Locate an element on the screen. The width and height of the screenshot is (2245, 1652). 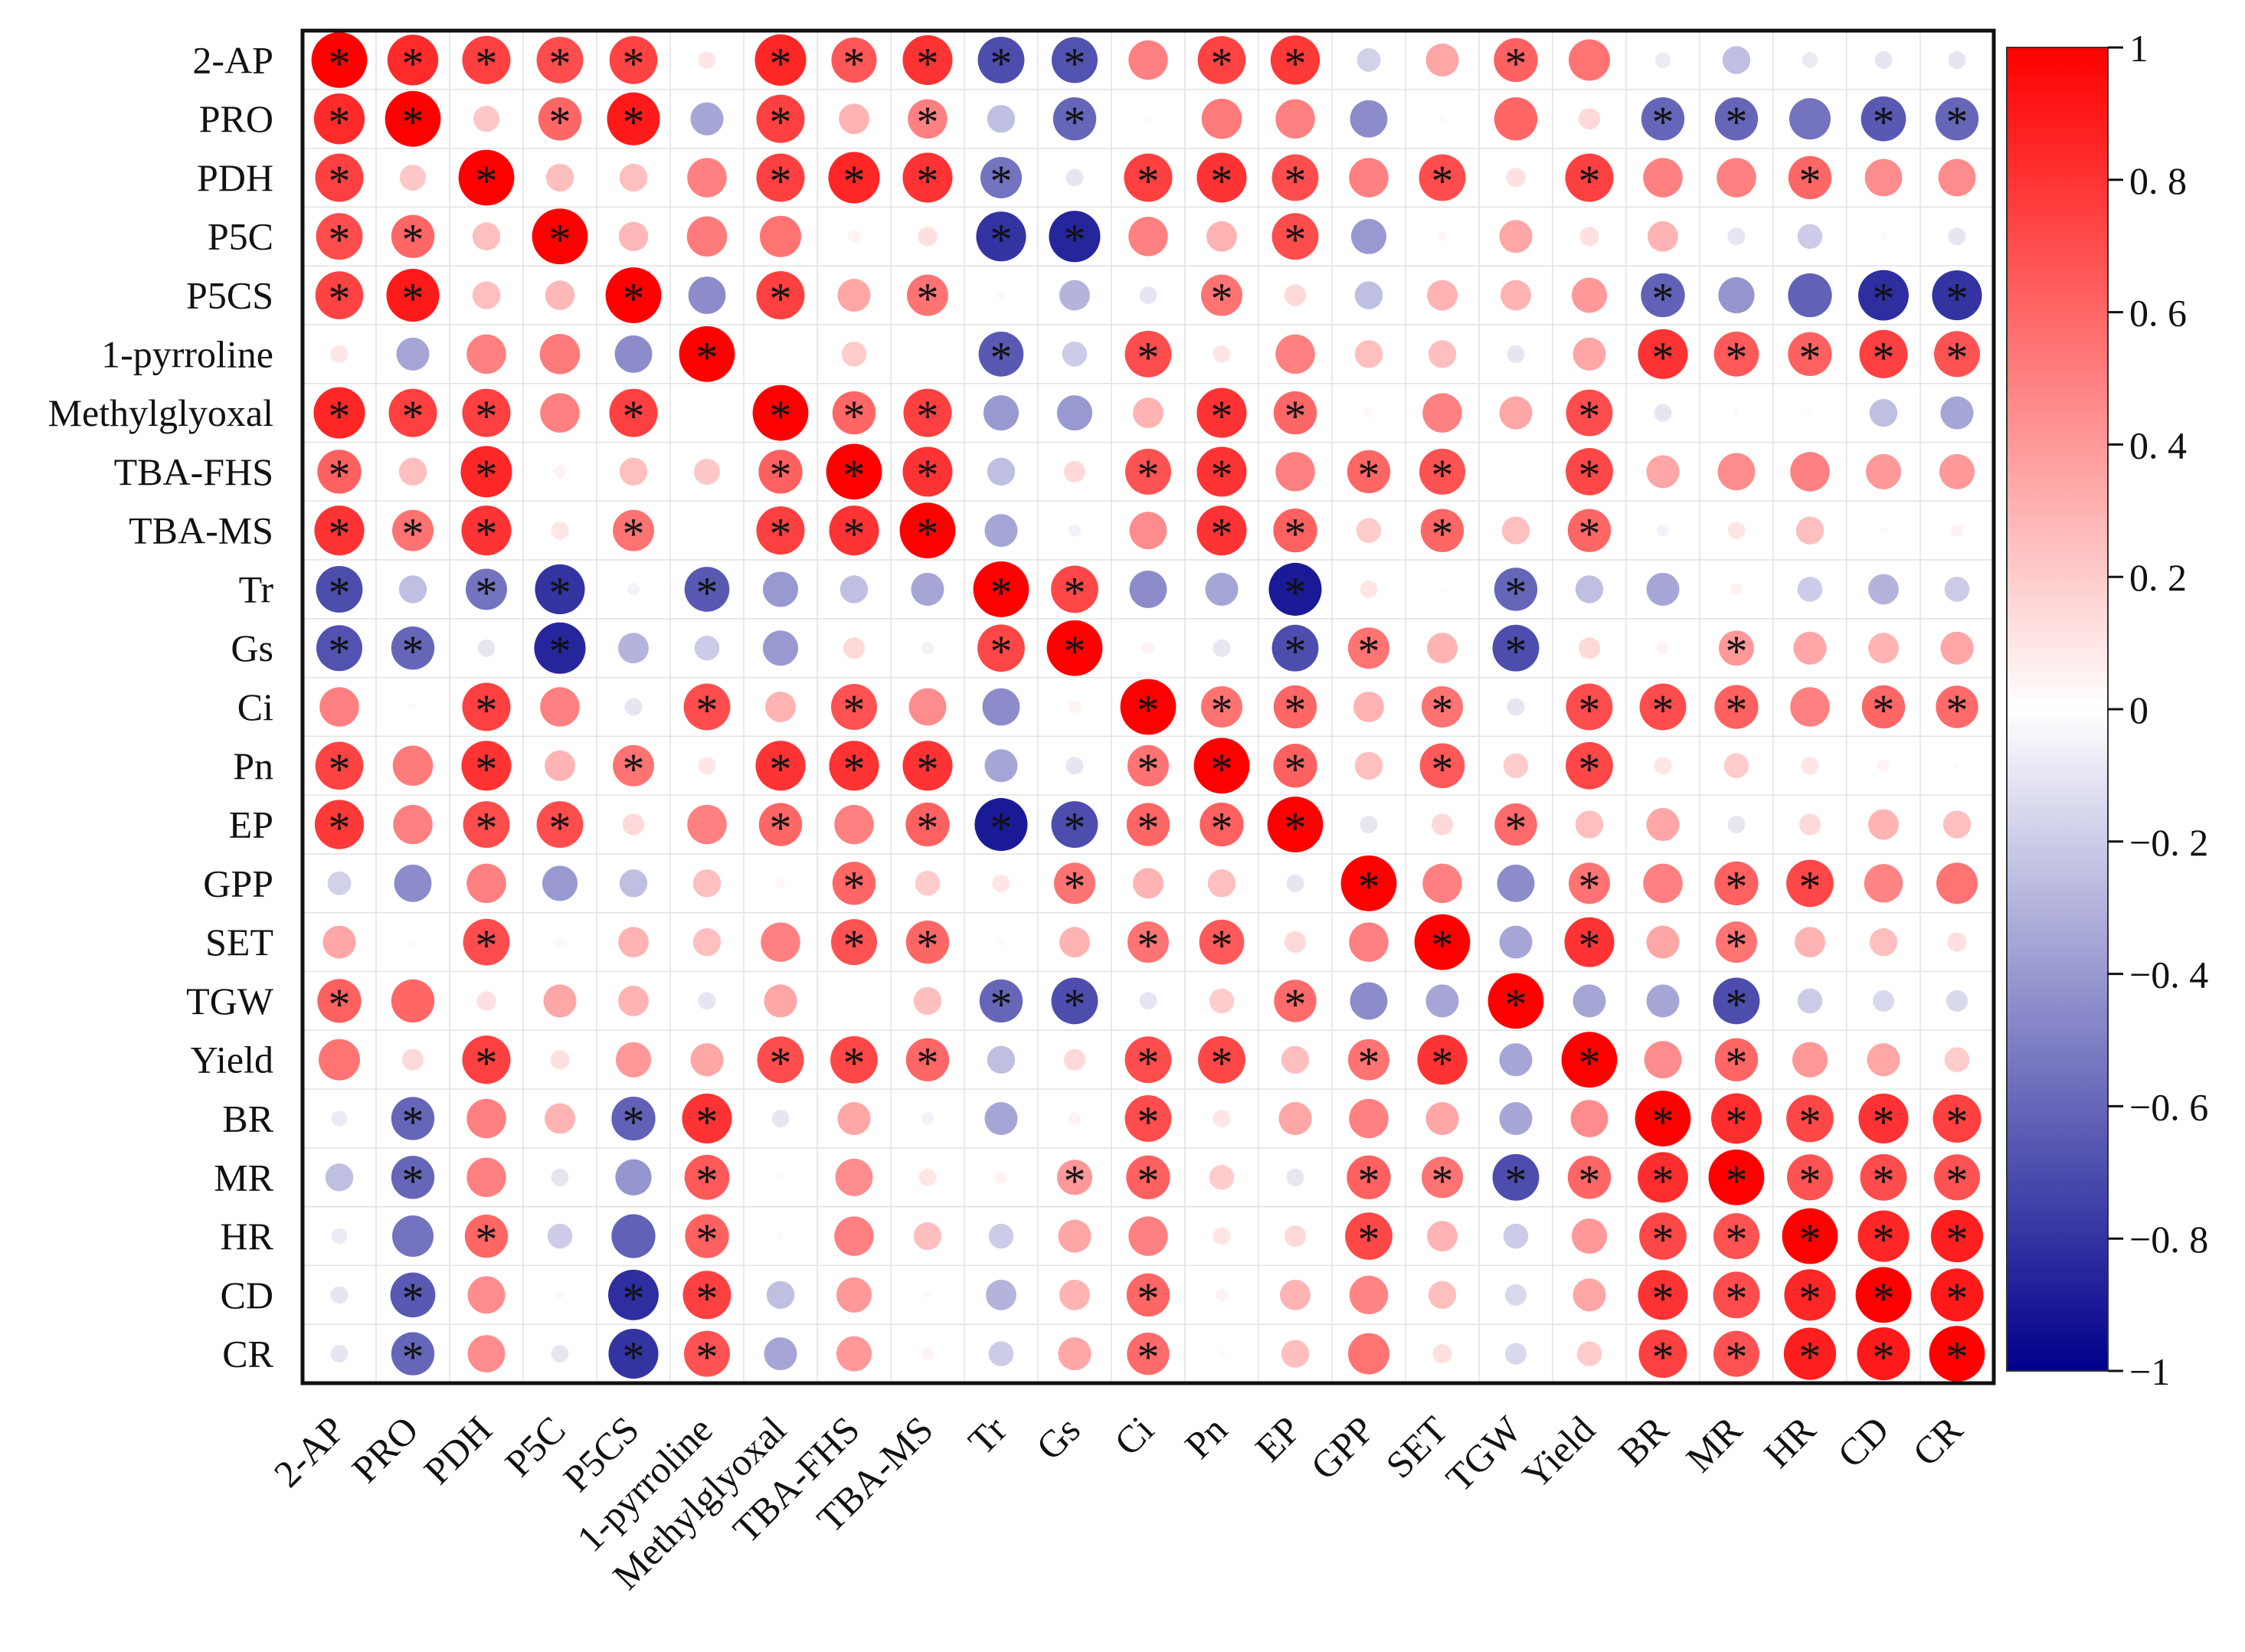
cell-circle-GPP-P5C is located at coordinates (560, 883).